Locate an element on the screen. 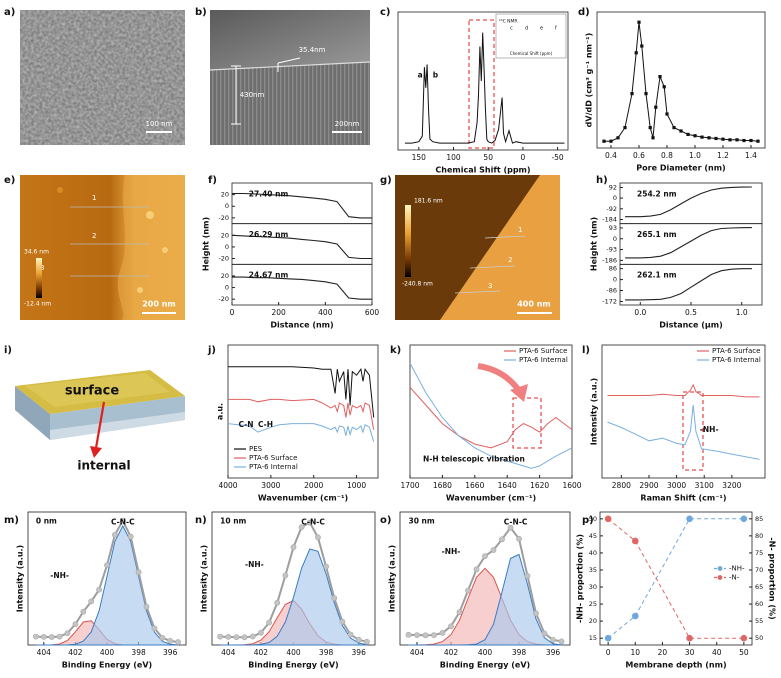 The width and height of the screenshot is (781, 678). y-tick-label: 35 is located at coordinates (593, 570).